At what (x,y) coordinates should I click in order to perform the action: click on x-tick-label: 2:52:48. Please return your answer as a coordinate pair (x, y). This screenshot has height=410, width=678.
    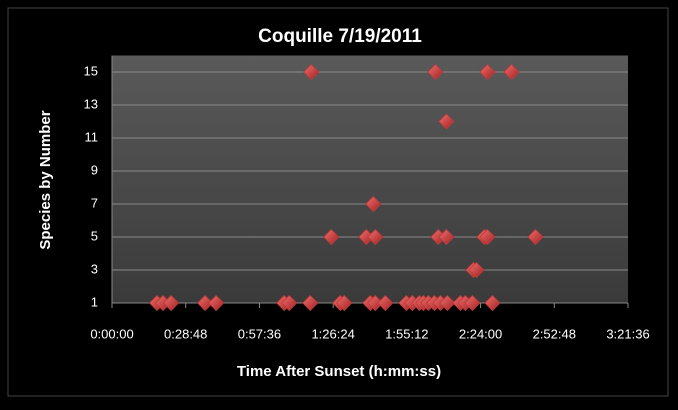
    Looking at the image, I should click on (554, 333).